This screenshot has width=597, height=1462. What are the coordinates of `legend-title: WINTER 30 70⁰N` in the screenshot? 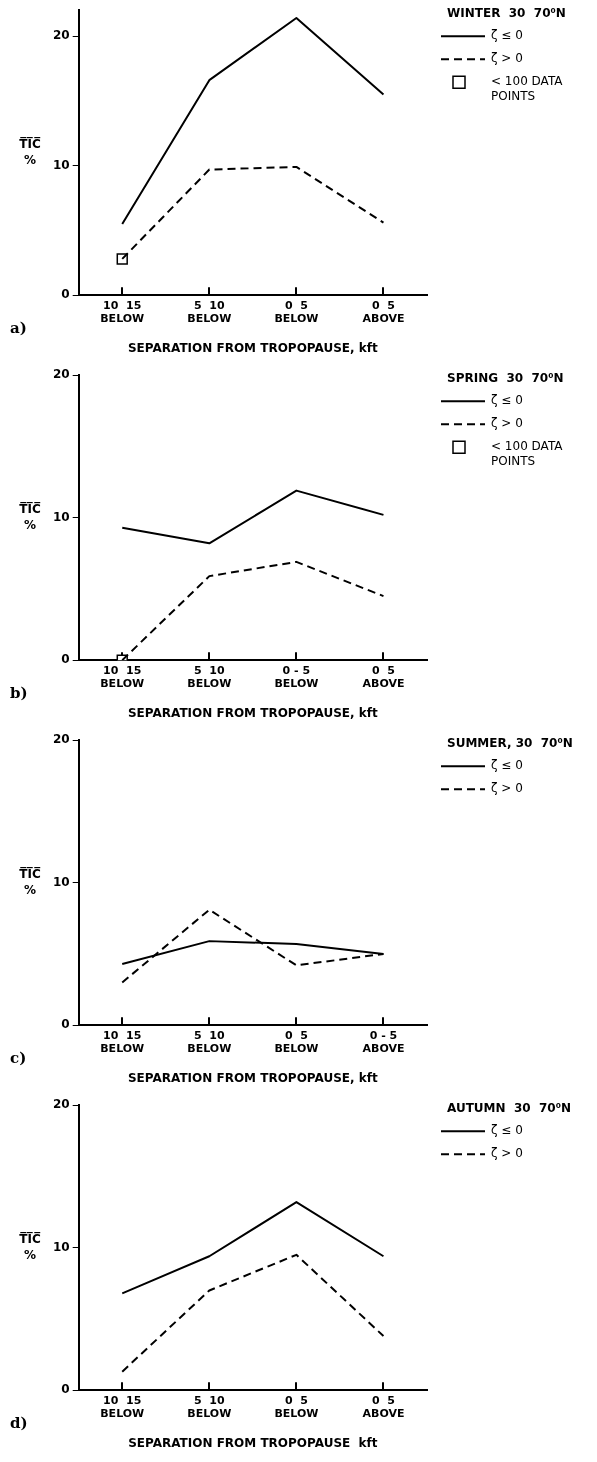 It's located at (506, 13).